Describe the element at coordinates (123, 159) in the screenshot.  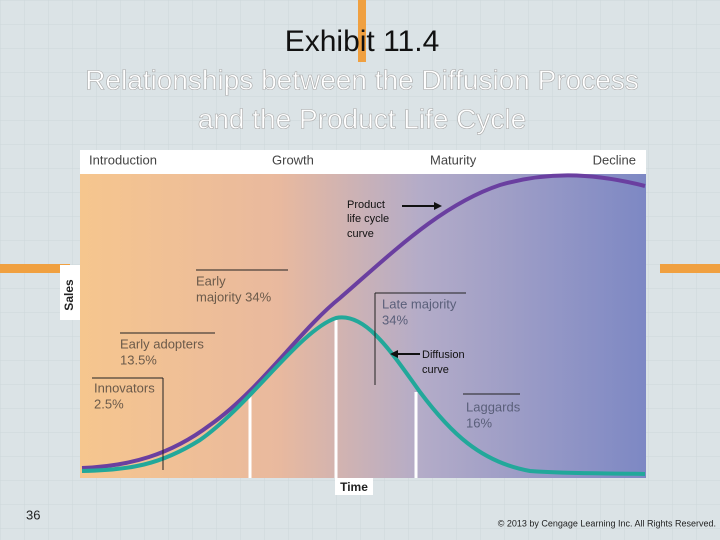
I see `stage-label: Introduction` at that location.